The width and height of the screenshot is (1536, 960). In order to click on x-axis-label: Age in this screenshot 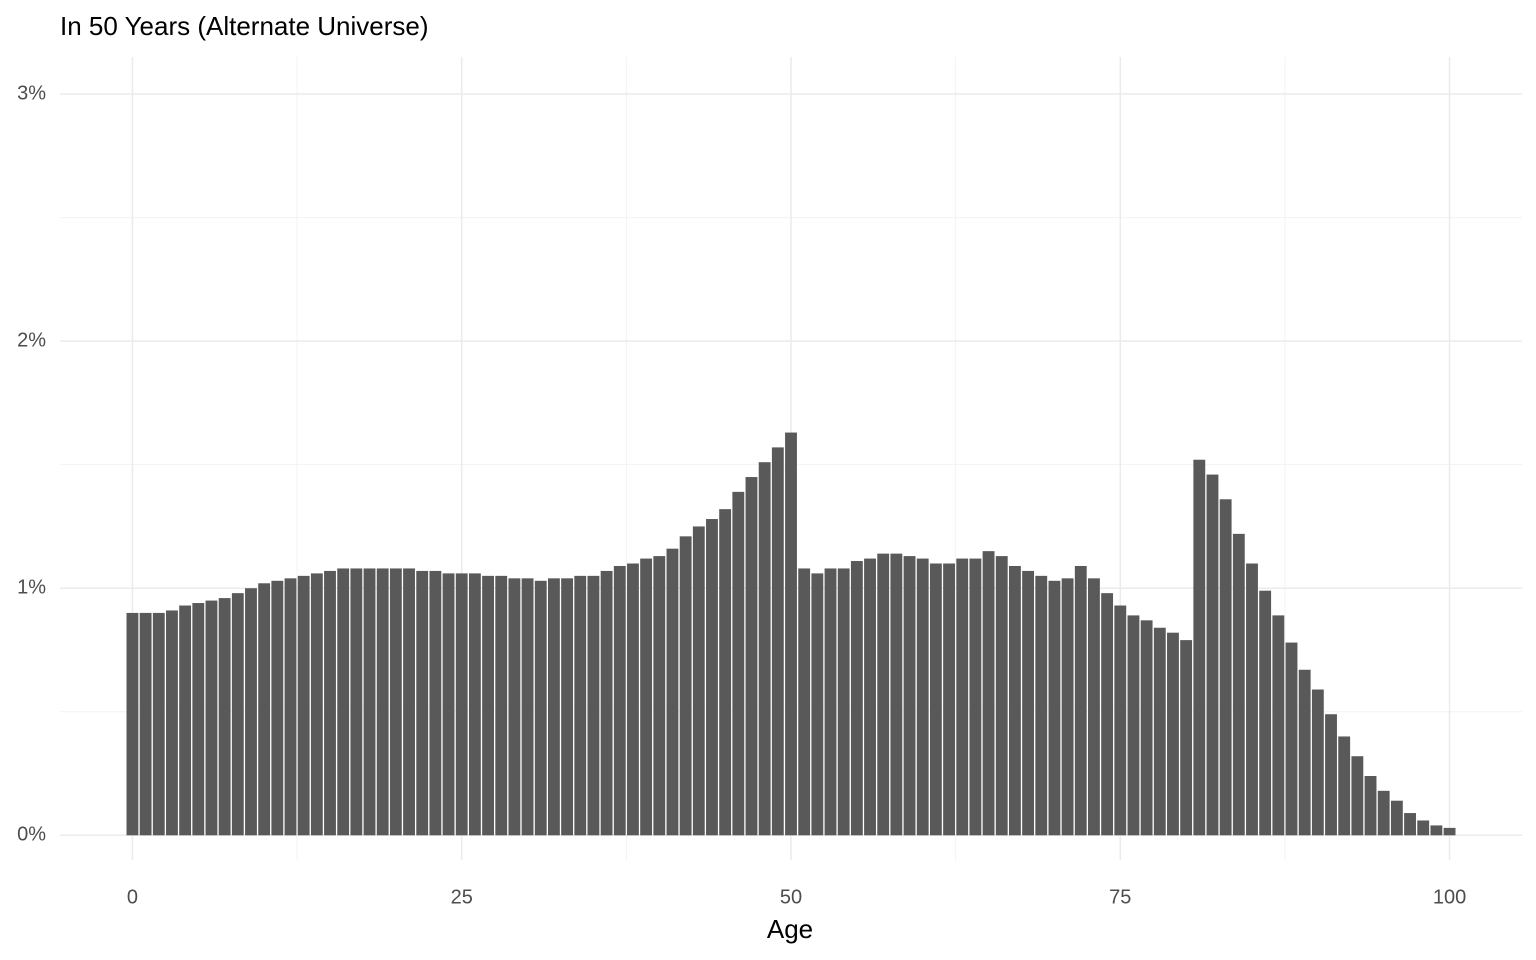, I will do `click(790, 929)`.